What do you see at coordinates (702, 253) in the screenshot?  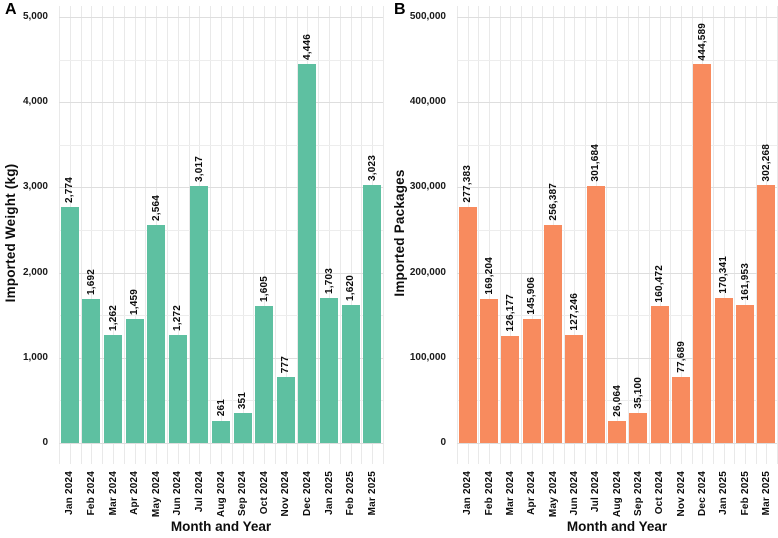 I see `bar-dec-2024` at bounding box center [702, 253].